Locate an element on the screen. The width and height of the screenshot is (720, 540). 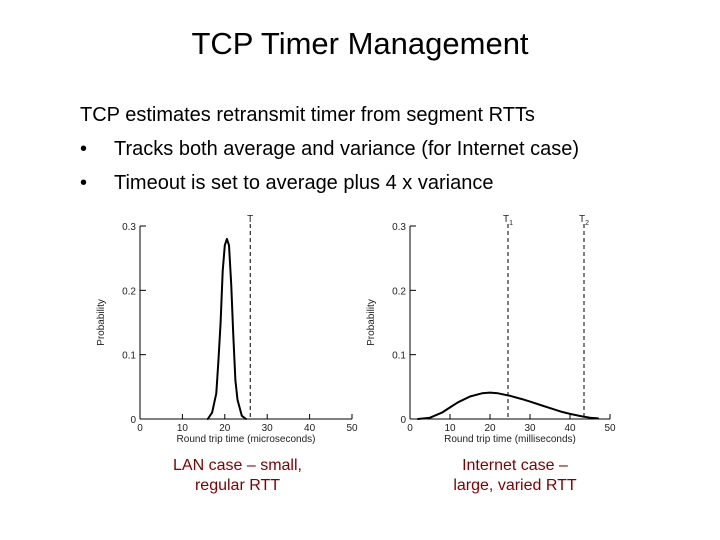
timeout-marker-label: T2 is located at coordinates (584, 220).